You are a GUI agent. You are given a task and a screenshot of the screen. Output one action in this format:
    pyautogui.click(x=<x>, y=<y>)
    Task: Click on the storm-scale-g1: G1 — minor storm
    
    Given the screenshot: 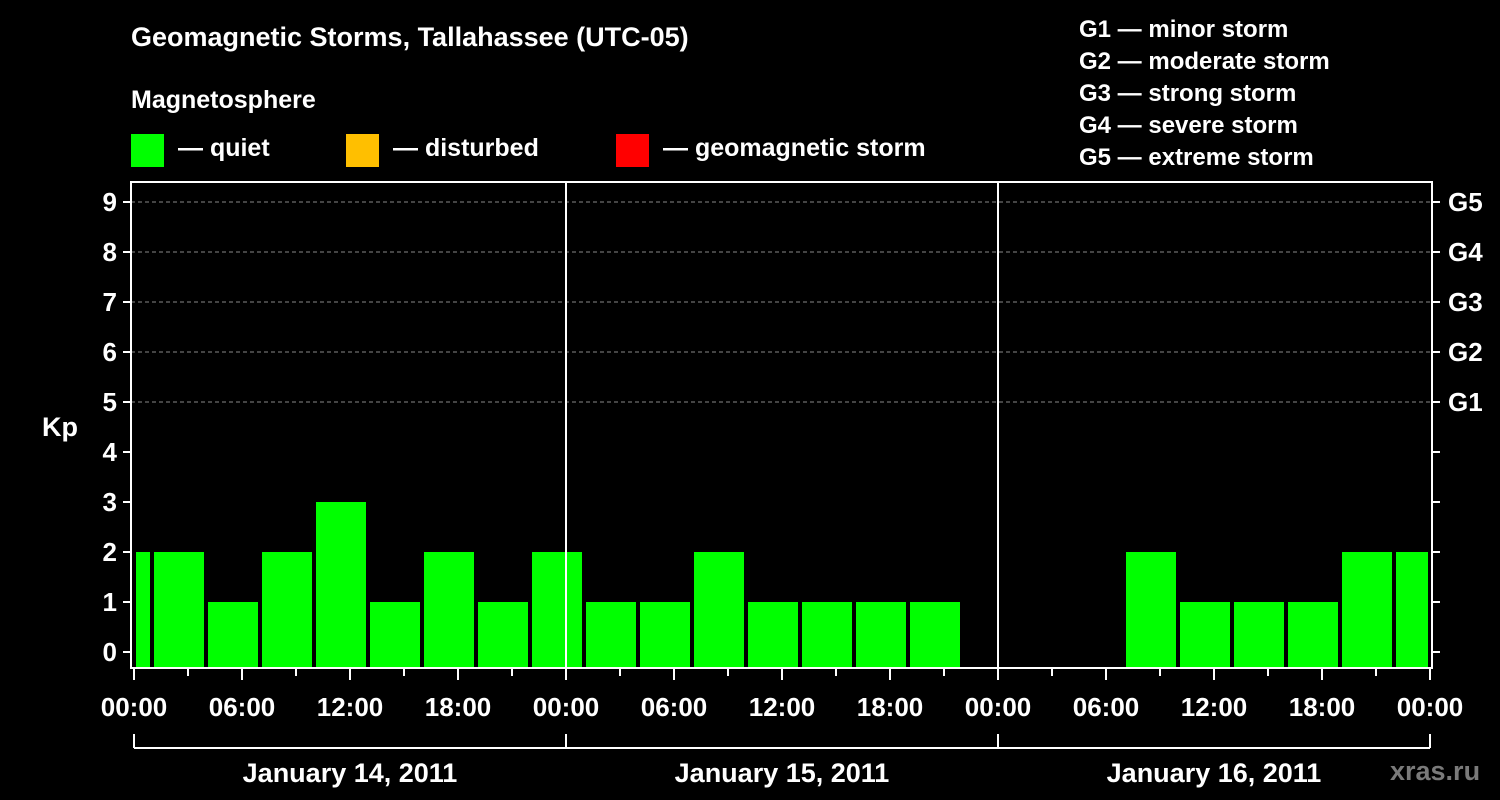 What is the action you would take?
    pyautogui.click(x=1184, y=29)
    